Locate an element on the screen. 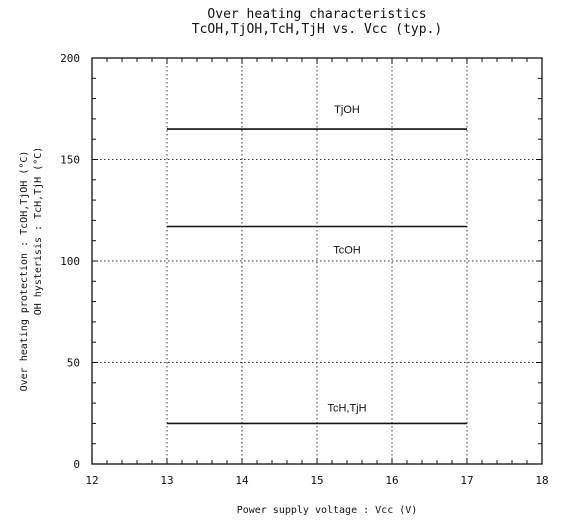 The height and width of the screenshot is (521, 563). y-tick-label: 50 is located at coordinates (73, 363).